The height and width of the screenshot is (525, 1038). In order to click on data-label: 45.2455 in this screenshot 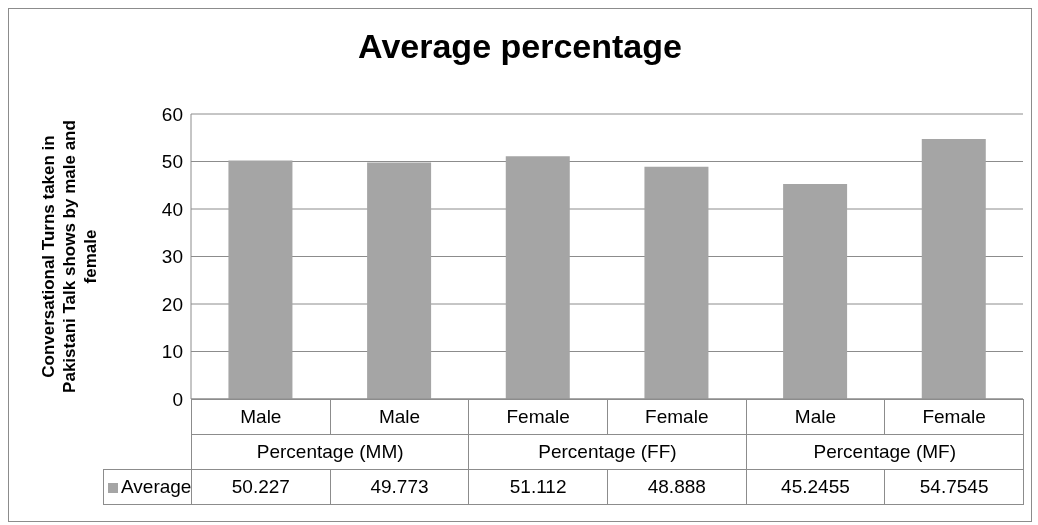, I will do `click(815, 487)`.